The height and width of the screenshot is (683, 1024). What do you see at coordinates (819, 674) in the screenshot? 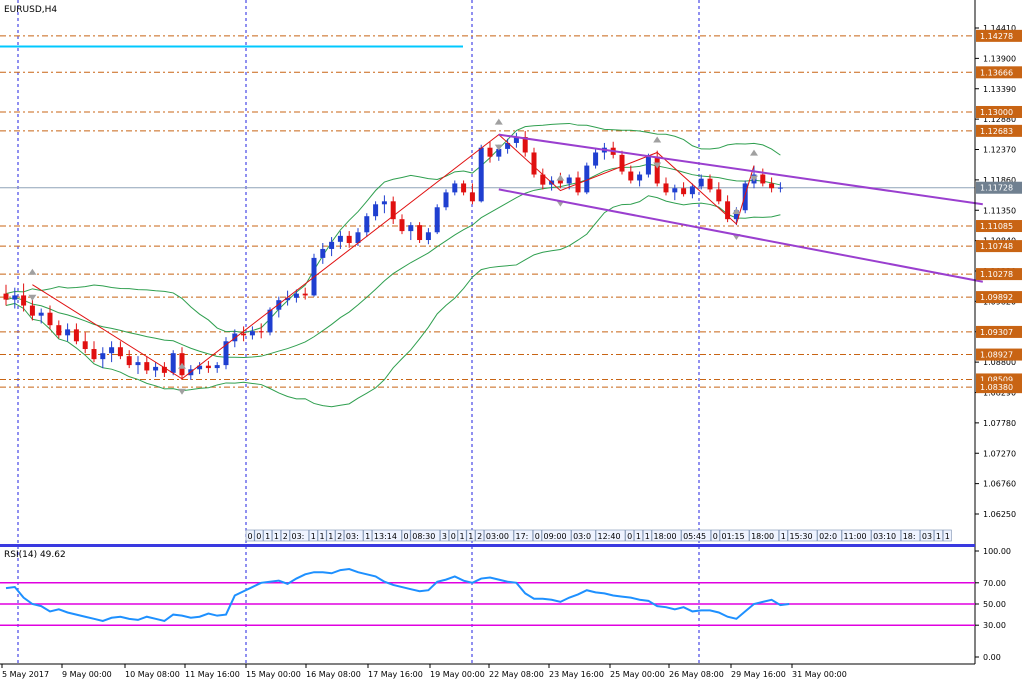
I see `time-tick-label: 31 May 00:00` at bounding box center [819, 674].